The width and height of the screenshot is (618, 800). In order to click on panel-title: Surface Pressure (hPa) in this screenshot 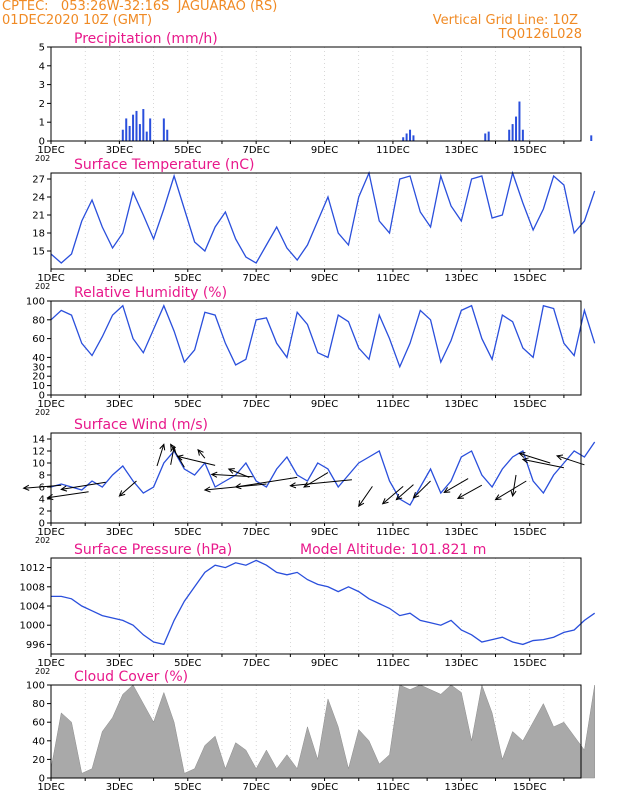, I will do `click(153, 550)`.